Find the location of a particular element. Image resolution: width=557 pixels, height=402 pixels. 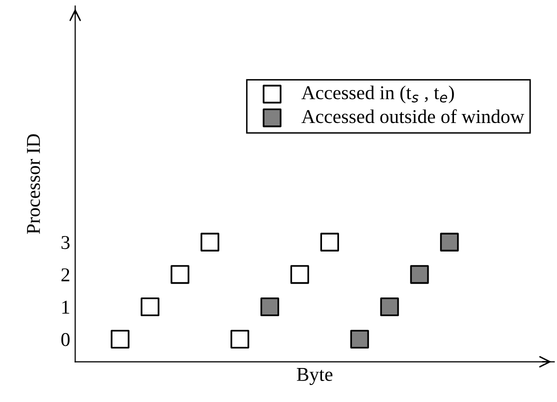

y-tick-label: 2 is located at coordinates (65, 275).